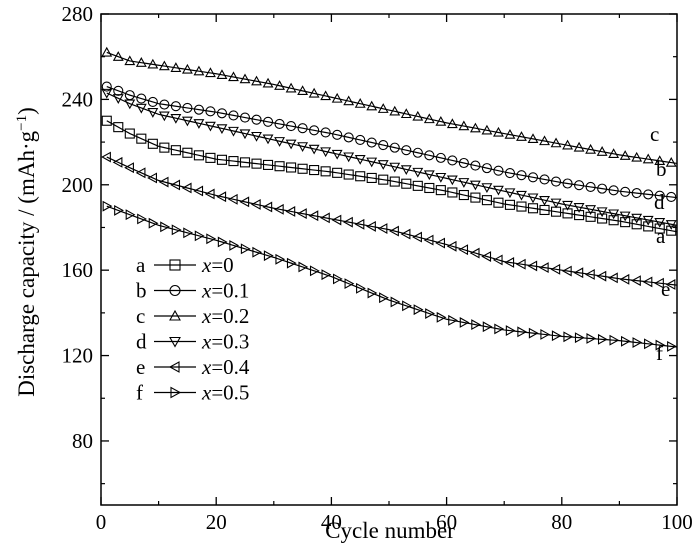 The image size is (700, 549). Describe the element at coordinates (140, 316) in the screenshot. I see `legend-letter: c` at that location.